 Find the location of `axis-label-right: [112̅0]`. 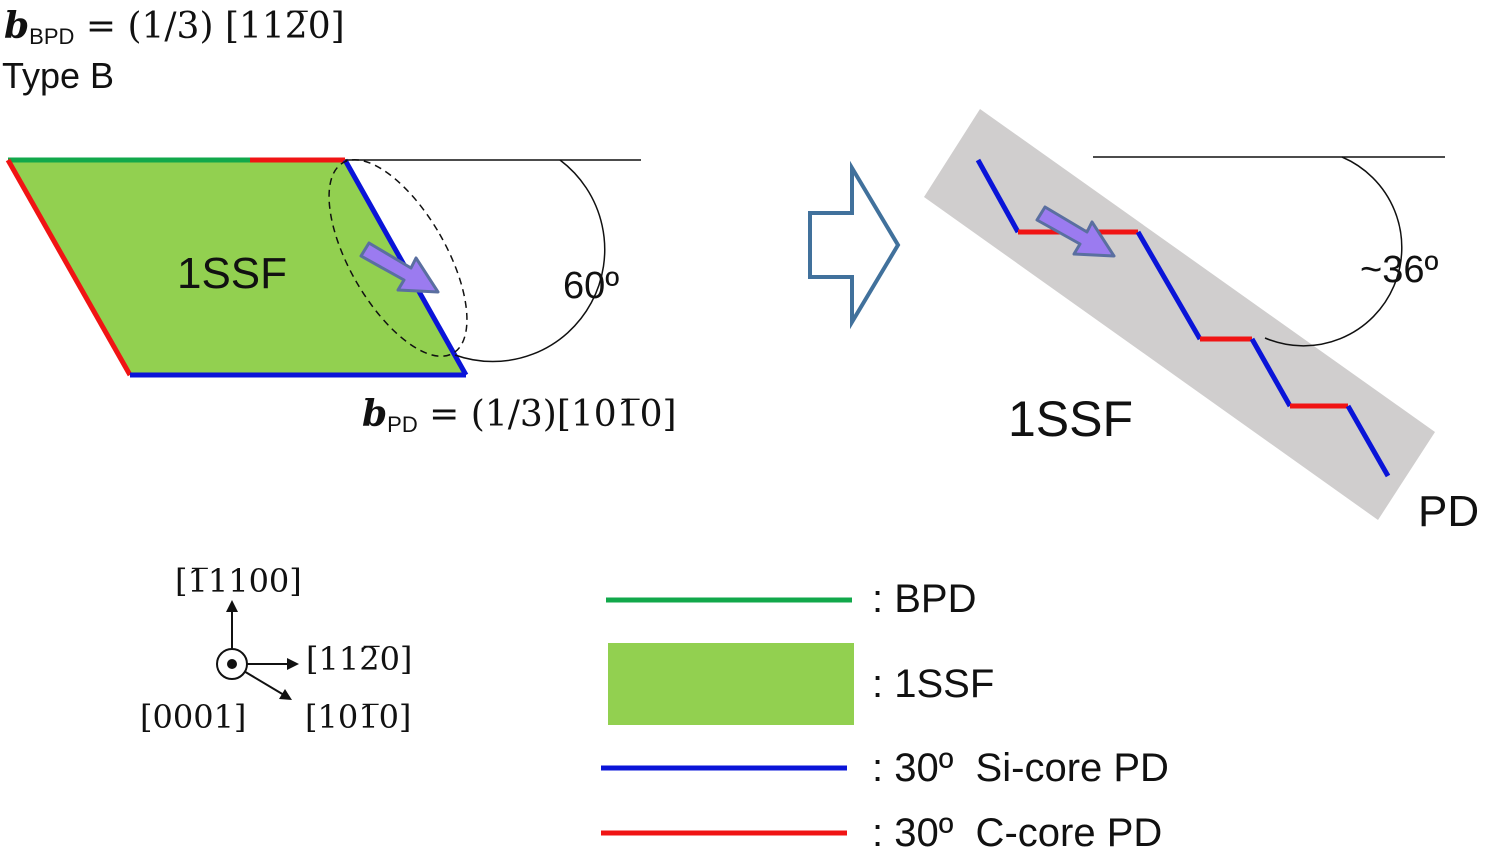

axis-label-right: [112̅0] is located at coordinates (359, 659).